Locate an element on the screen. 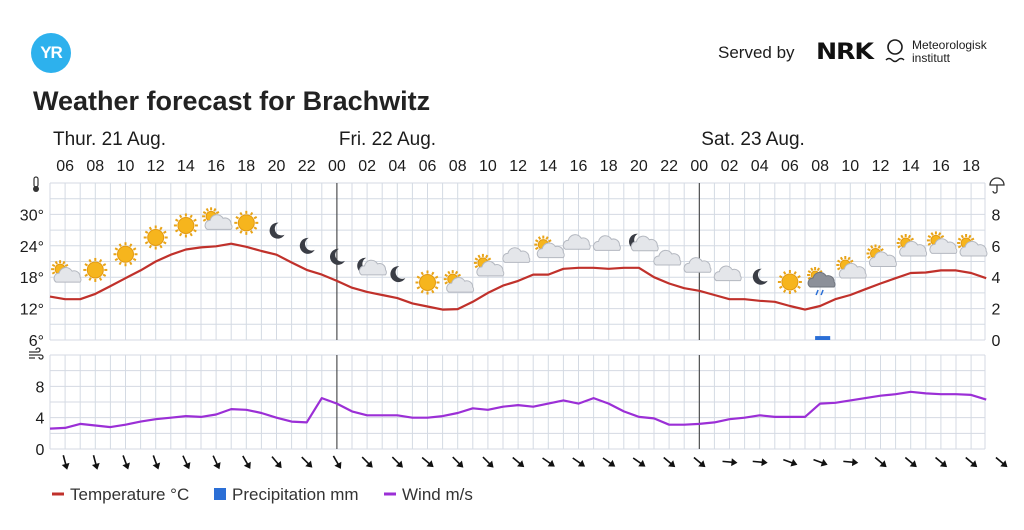  temperature-line is located at coordinates (518, 276).